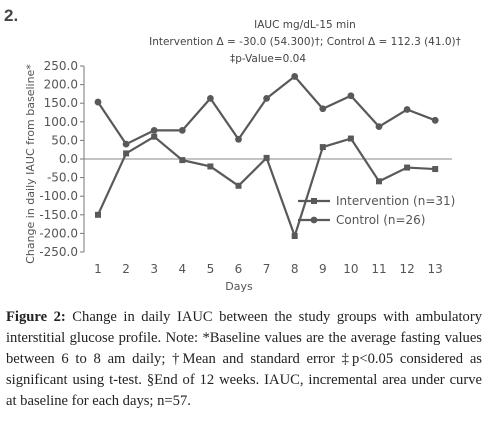  I want to click on y-tick-label: -150.0, so click(58, 215).